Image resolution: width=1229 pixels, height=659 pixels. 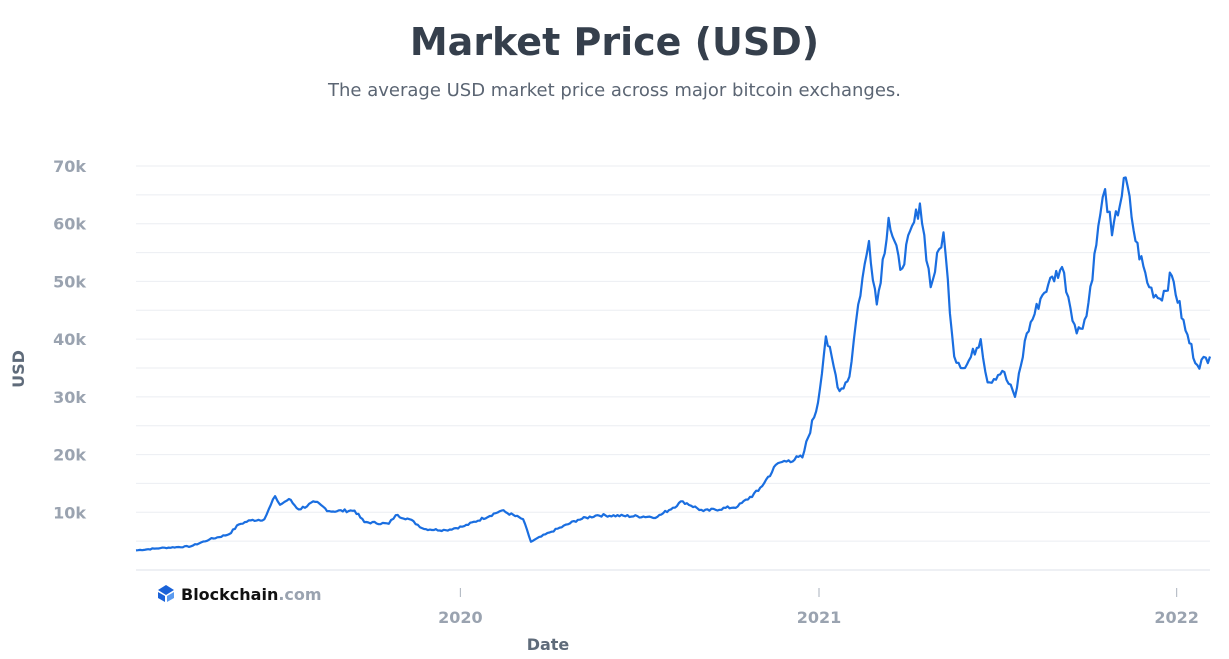 I want to click on y-axis-ticks: 10k 20k 30k 40k 50k 60k 70k, so click(x=69, y=339).